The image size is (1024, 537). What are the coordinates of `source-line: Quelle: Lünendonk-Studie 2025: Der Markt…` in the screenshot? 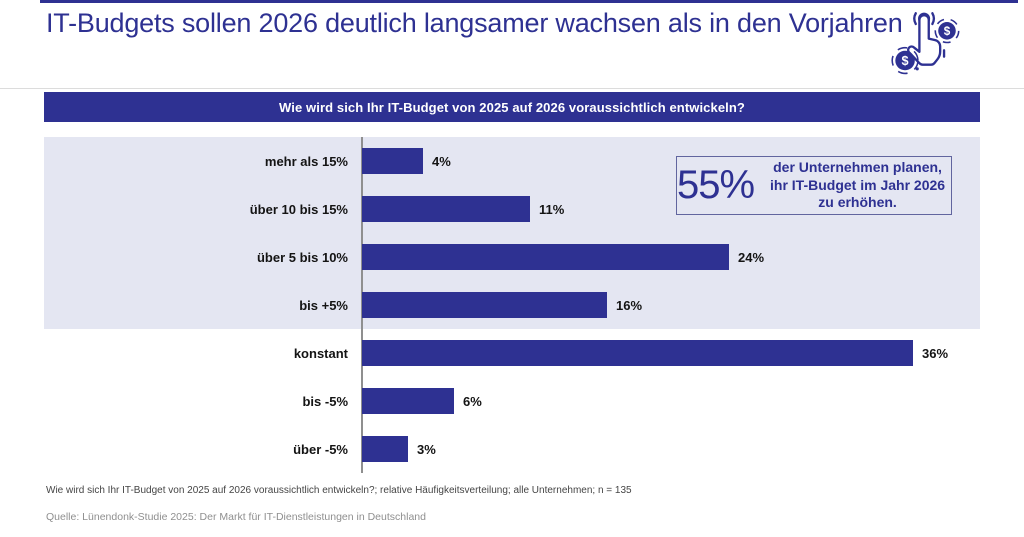 It's located at (236, 517).